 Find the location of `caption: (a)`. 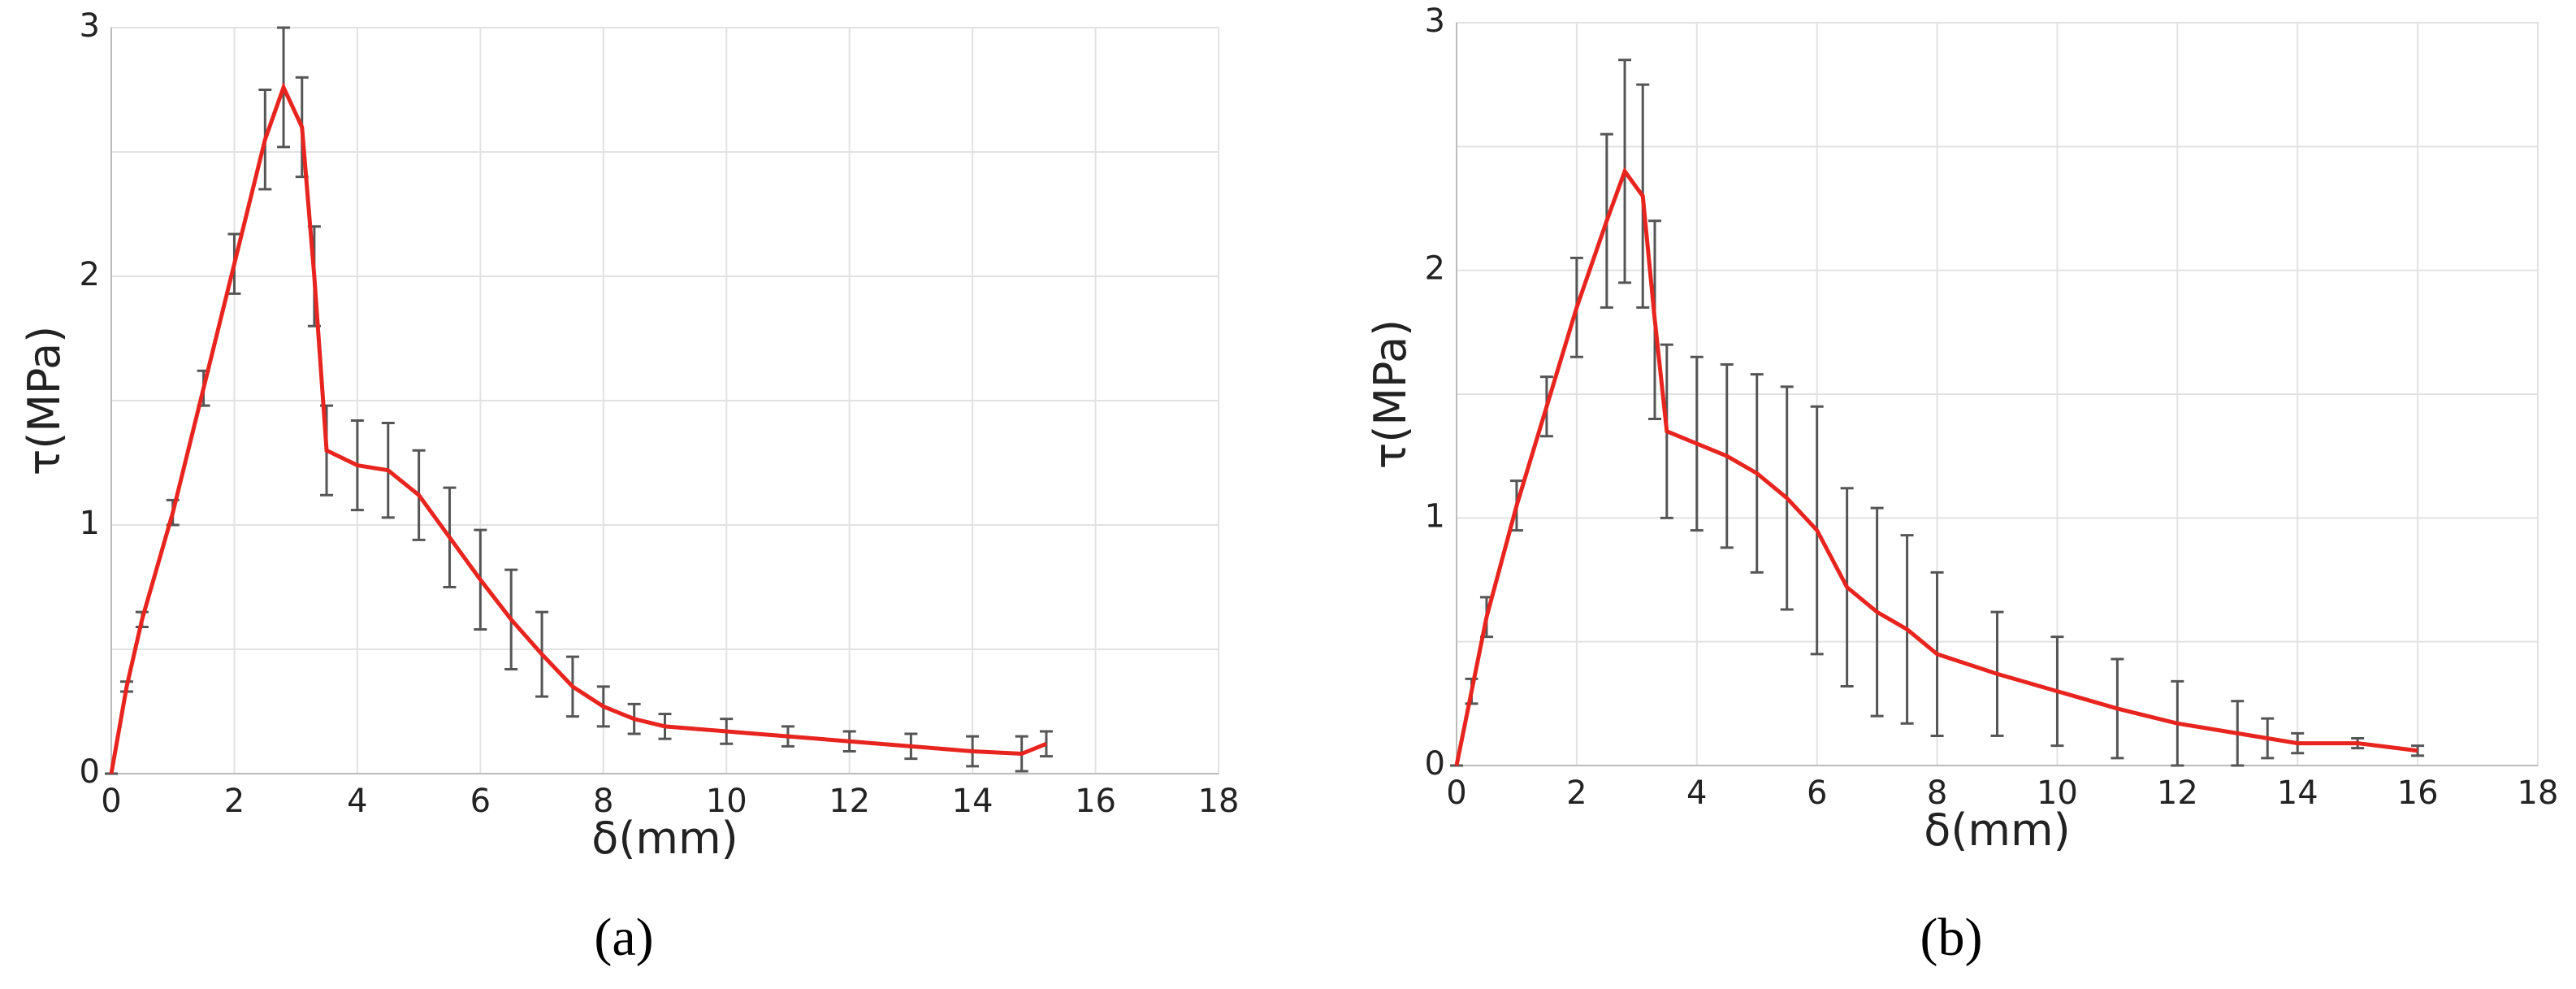

caption: (a) is located at coordinates (623, 937).